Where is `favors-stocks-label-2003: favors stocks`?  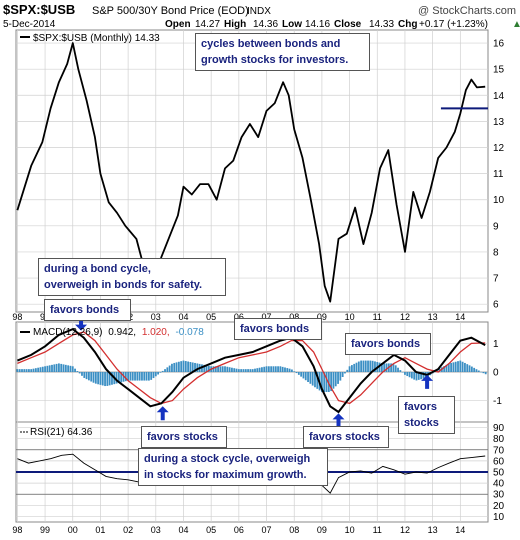
favors-stocks-label-2003: favors stocks is located at coordinates (184, 437).